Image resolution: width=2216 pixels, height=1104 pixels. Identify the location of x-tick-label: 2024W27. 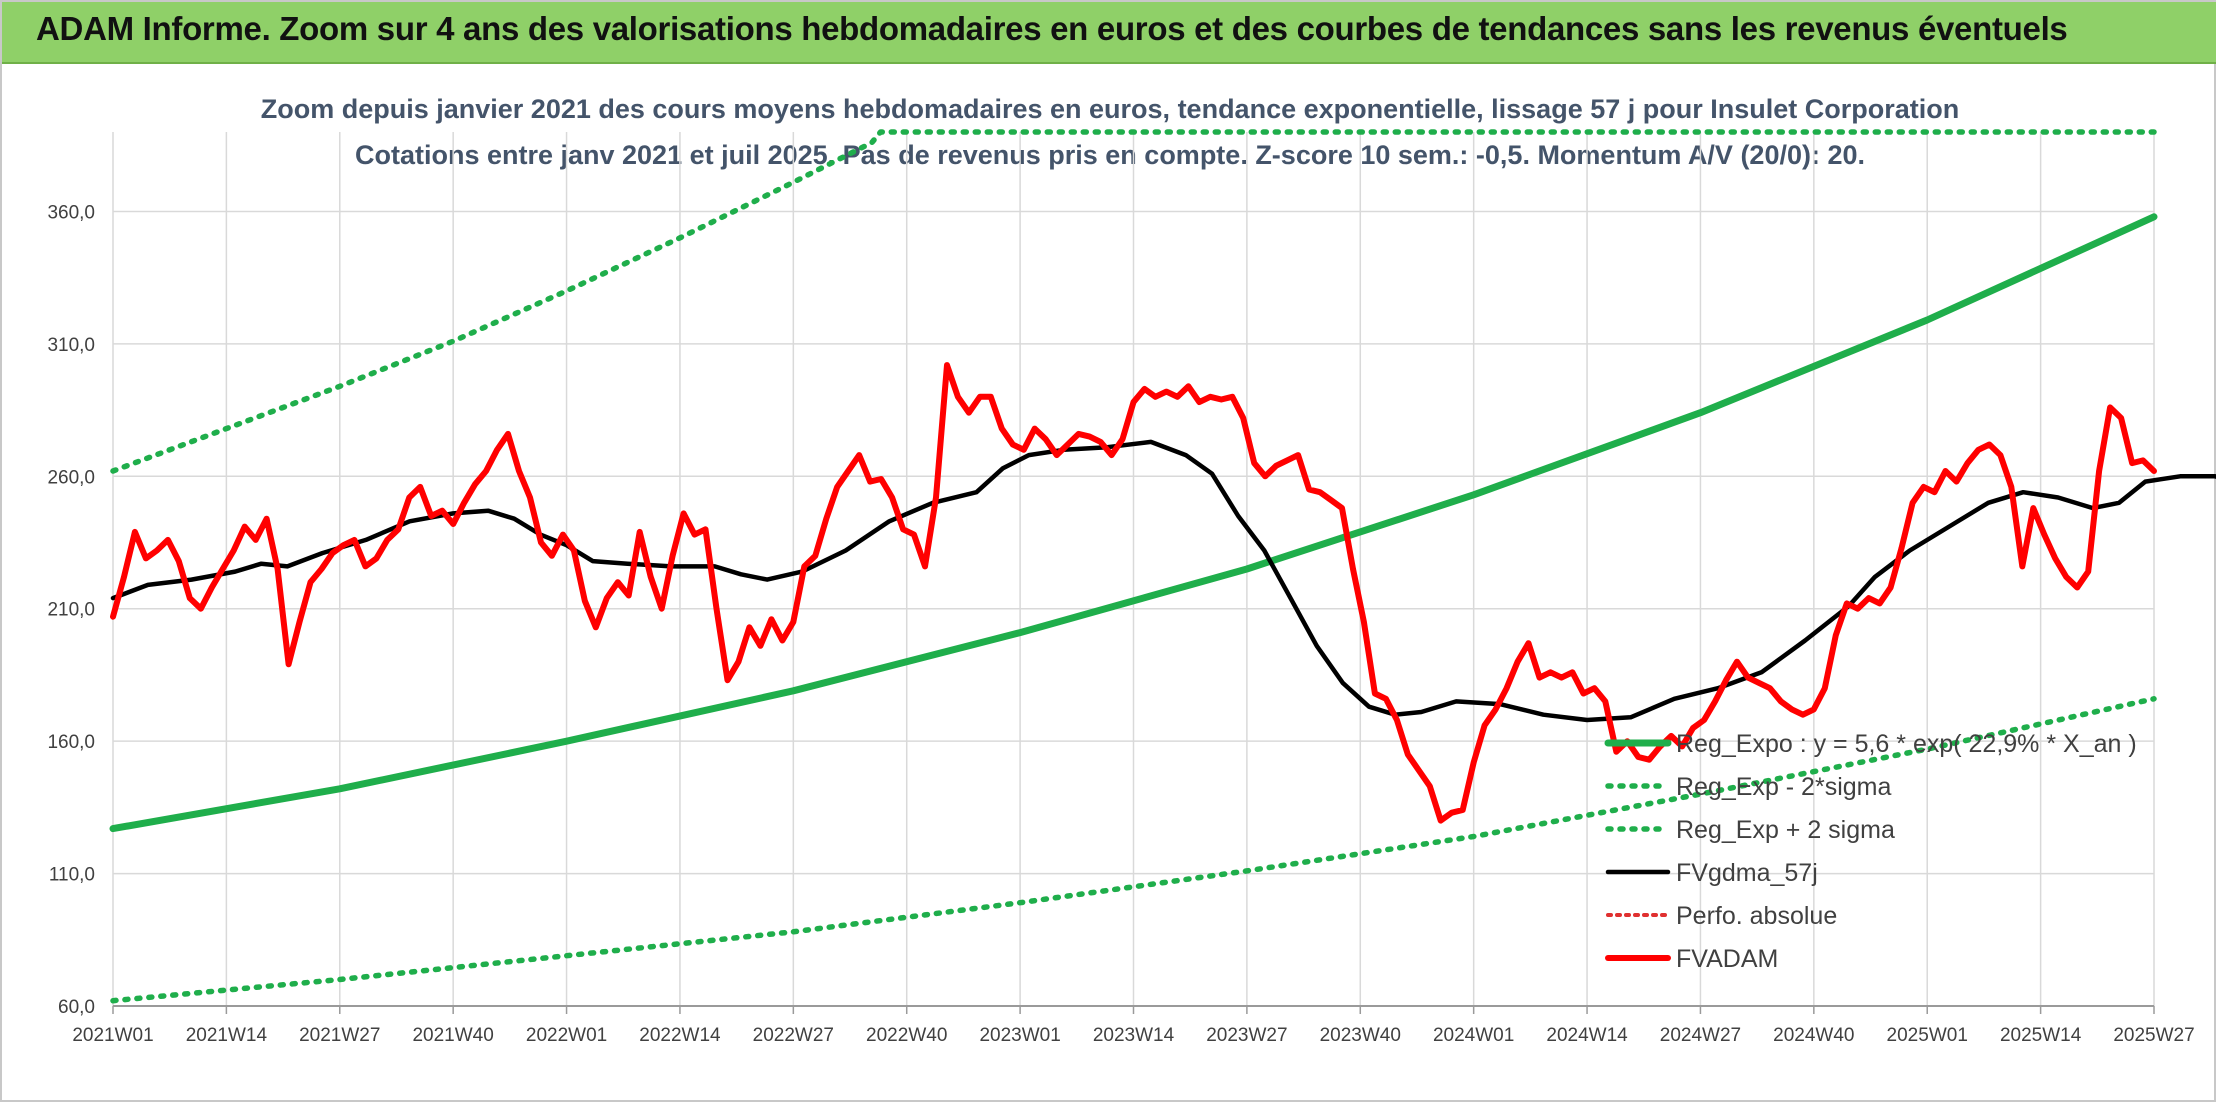
(1700, 1035).